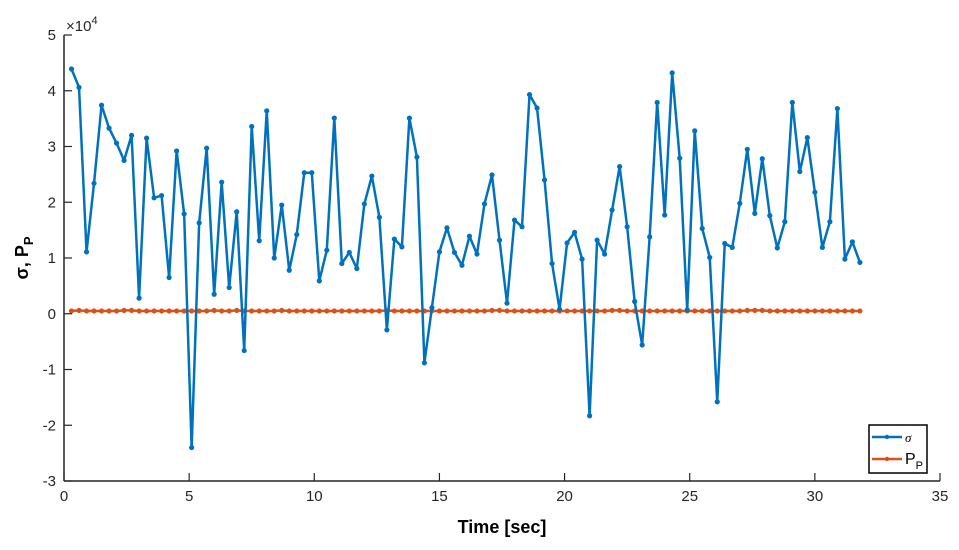 Image resolution: width=959 pixels, height=550 pixels. What do you see at coordinates (314, 496) in the screenshot?
I see `x-tick-label: 10` at bounding box center [314, 496].